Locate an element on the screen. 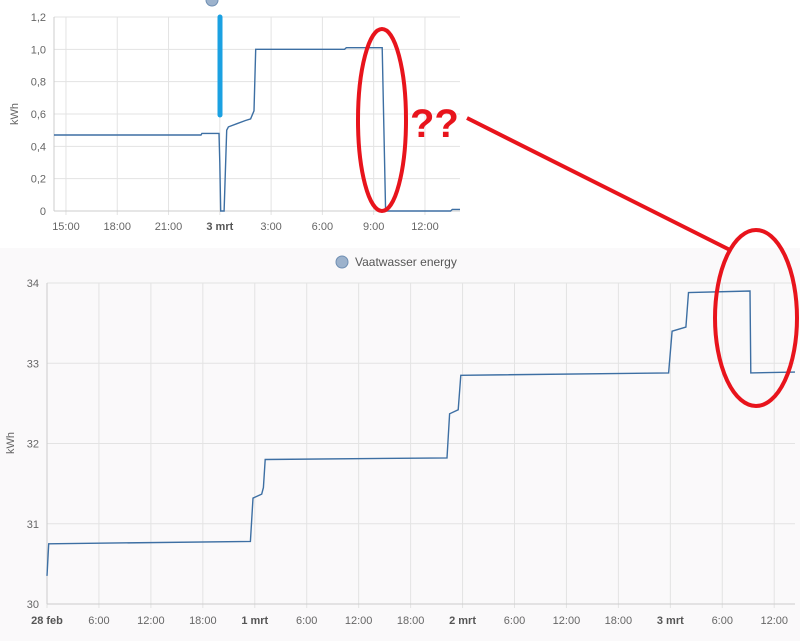 The image size is (800, 641). x-tick-label: 1 mrt is located at coordinates (254, 621).